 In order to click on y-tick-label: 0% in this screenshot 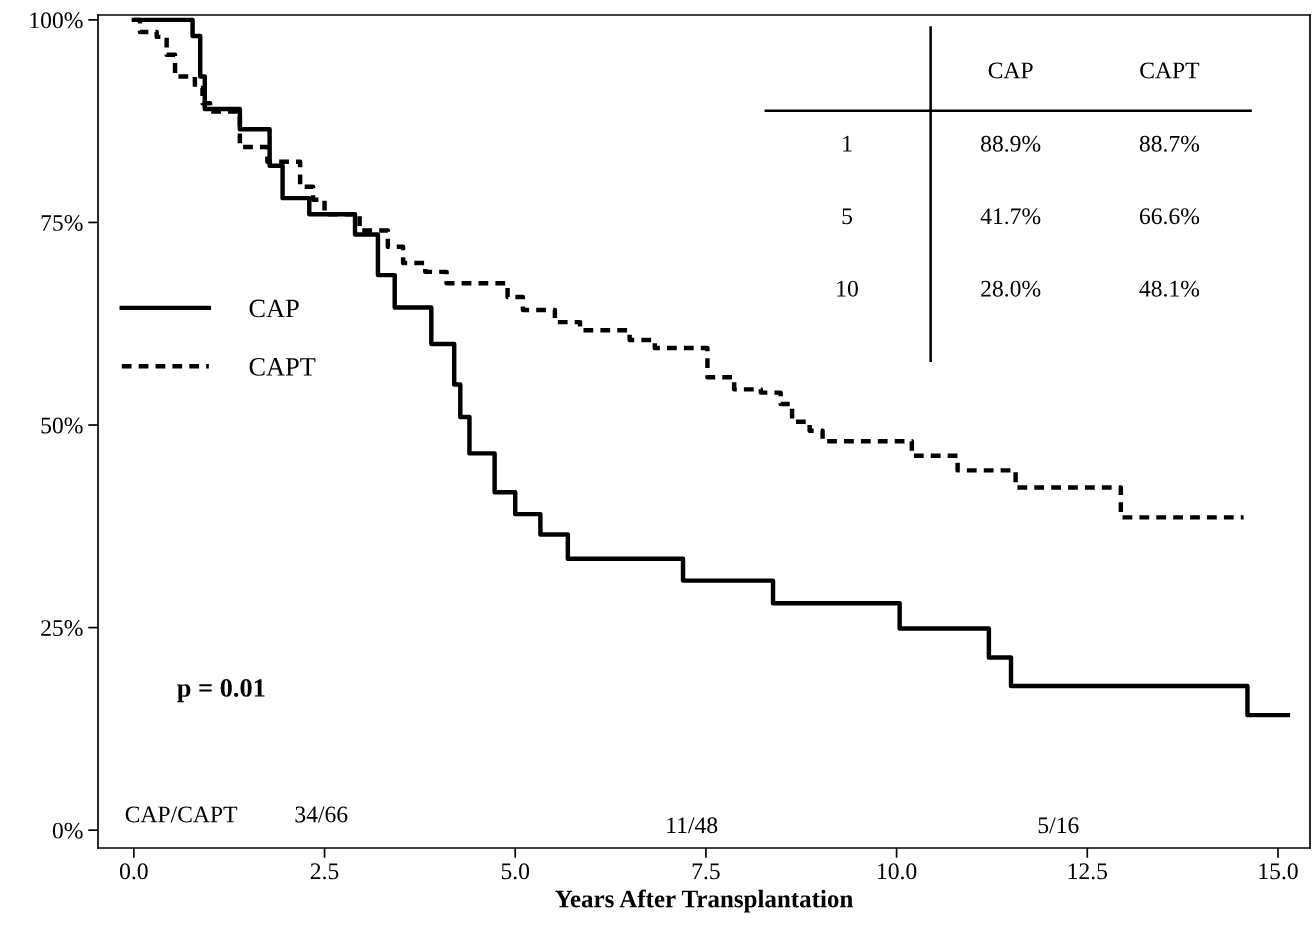, I will do `click(67, 830)`.